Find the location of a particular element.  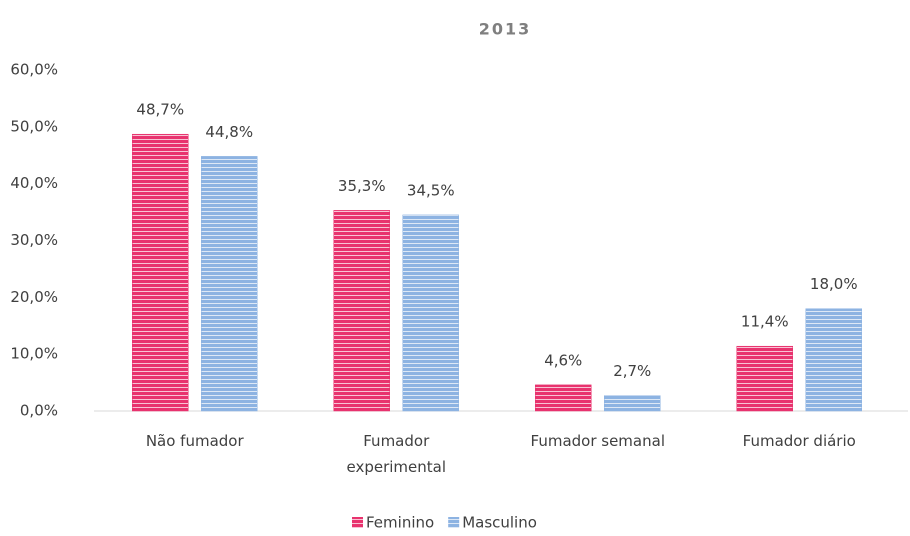

data-label: 44,8% is located at coordinates (229, 132).